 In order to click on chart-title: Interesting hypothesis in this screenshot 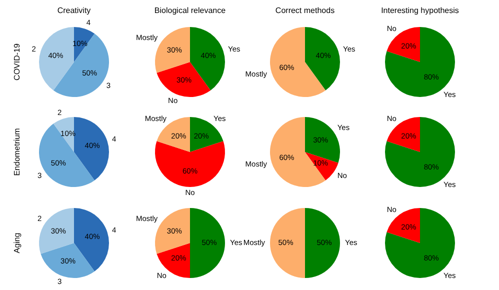, I will do `click(420, 10)`.